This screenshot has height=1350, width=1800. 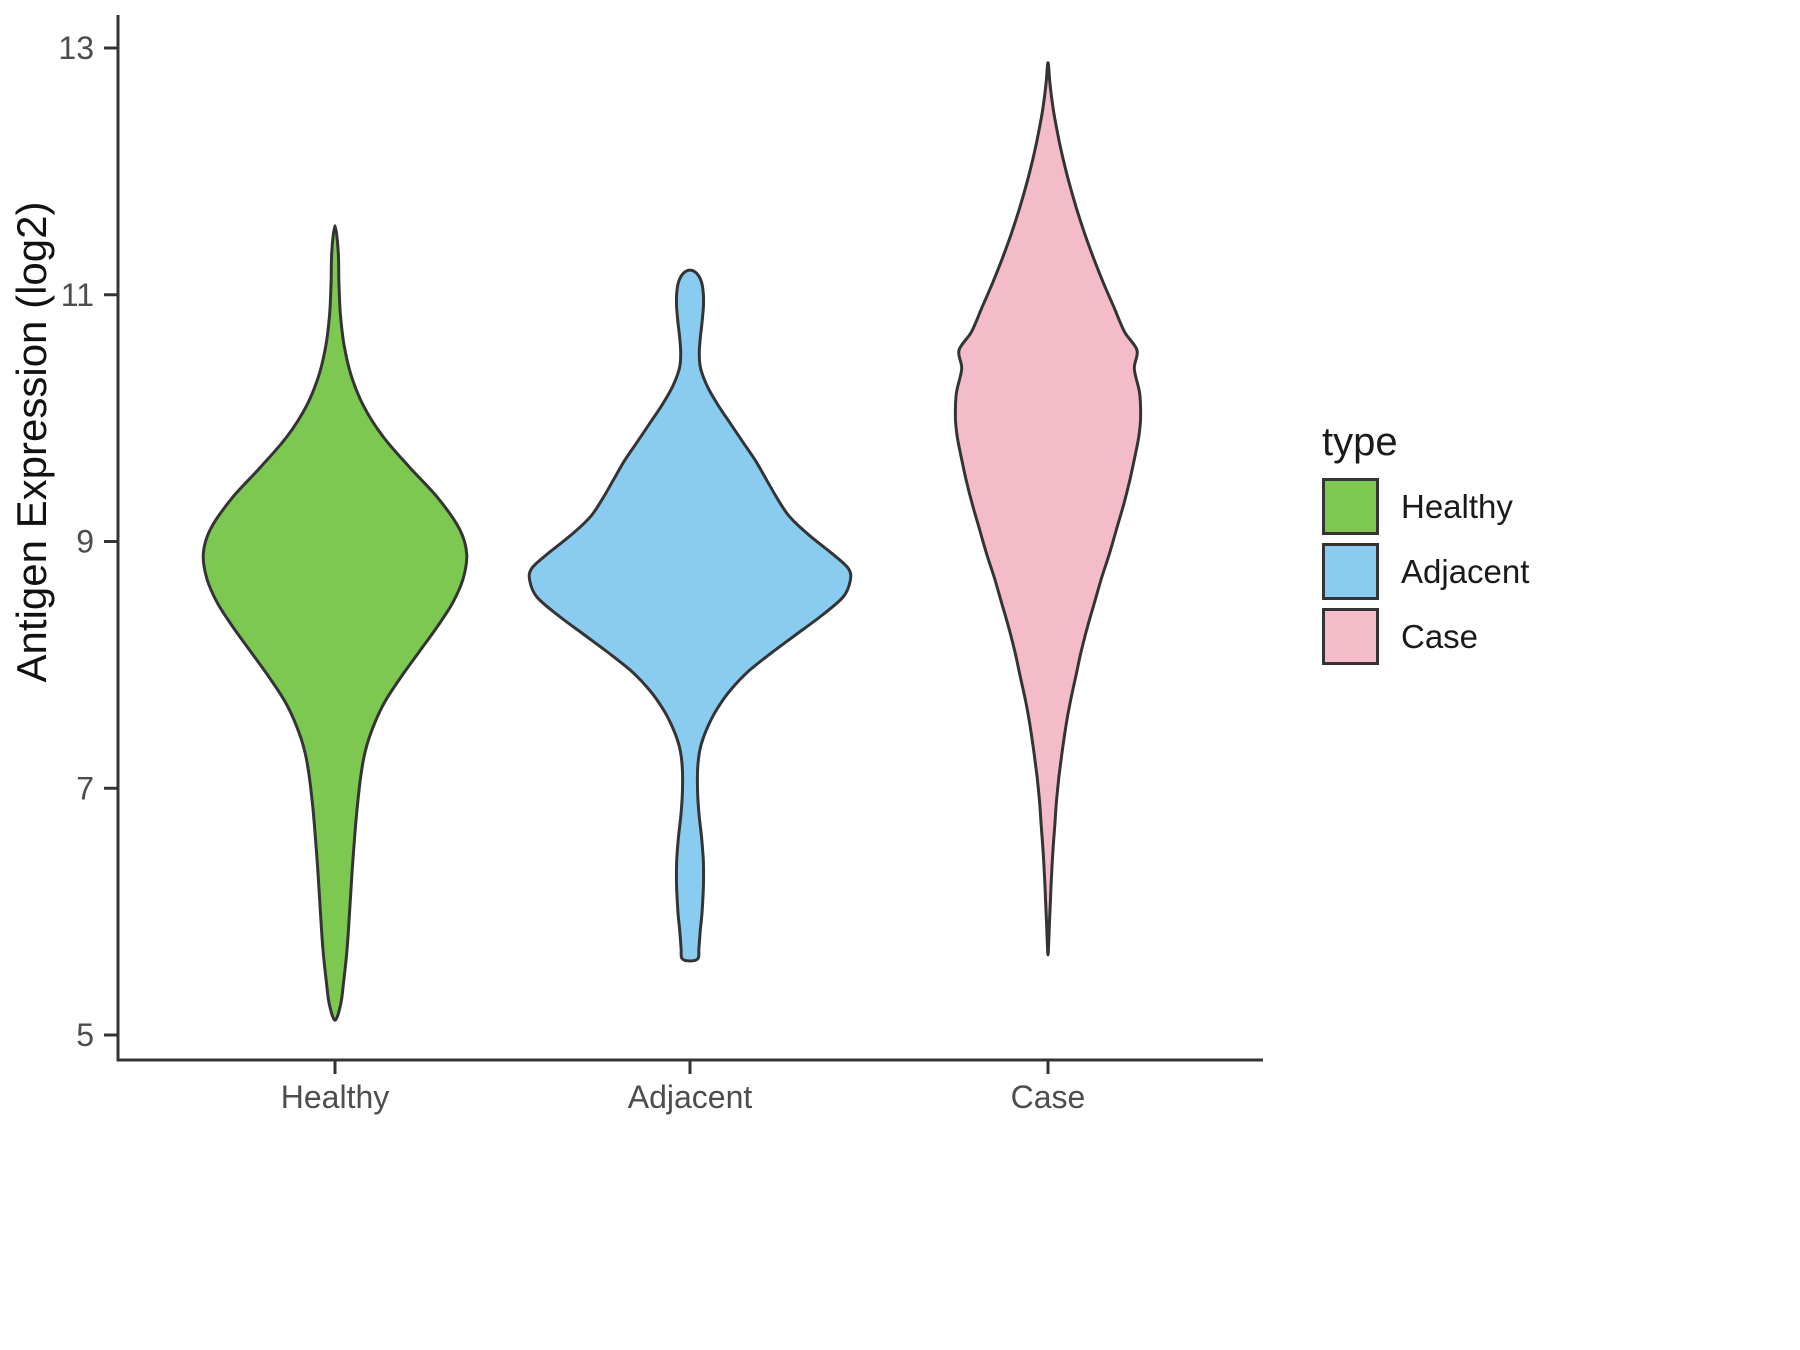 I want to click on legend: type Healthy Adjacent Case, so click(x=1425, y=545).